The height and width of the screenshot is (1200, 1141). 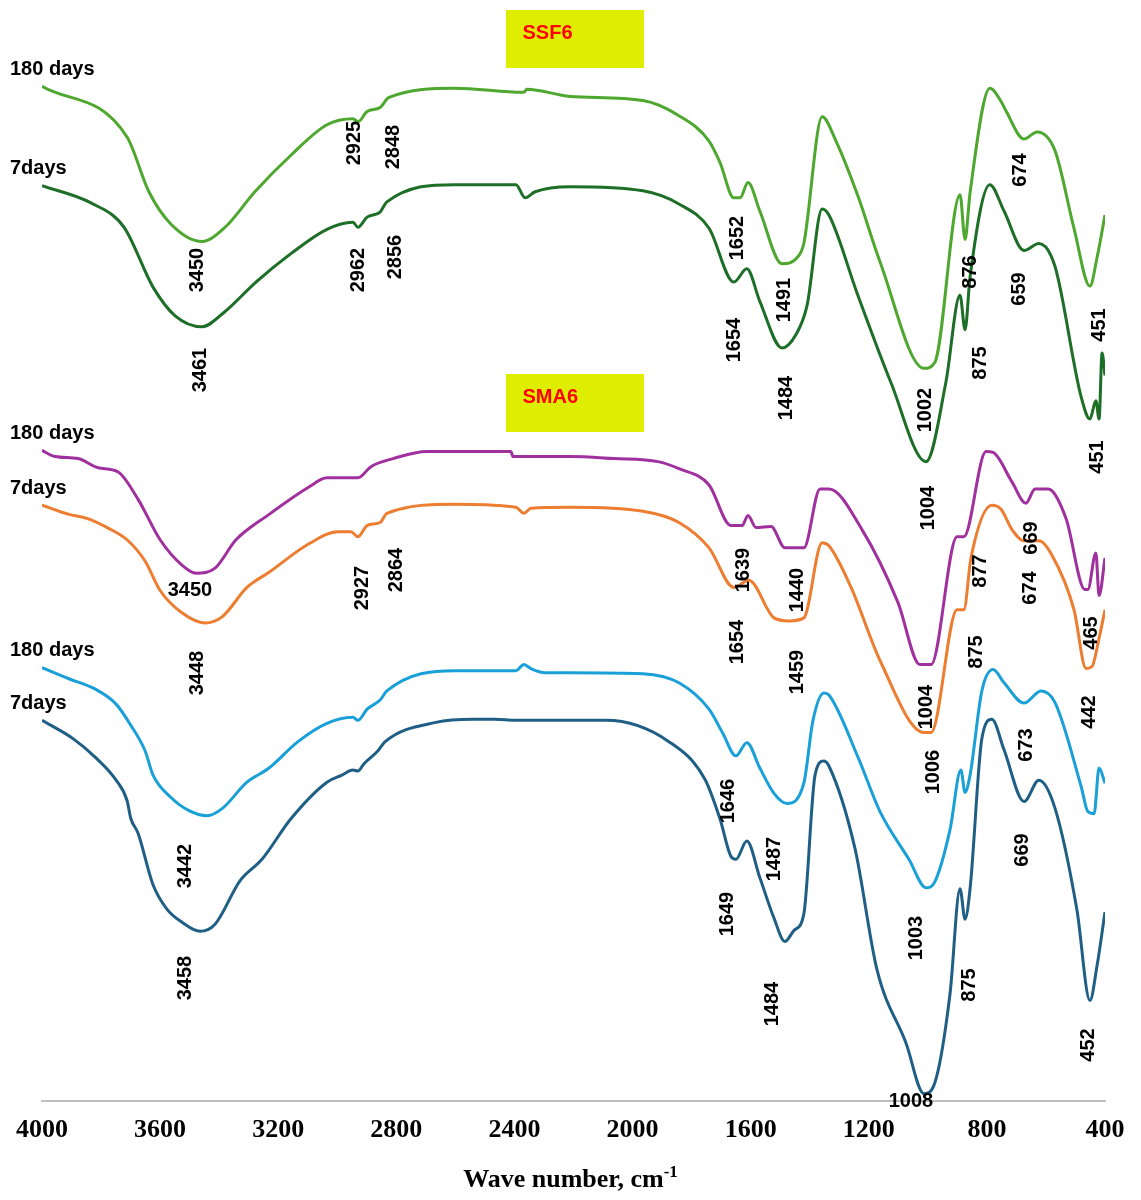 What do you see at coordinates (183, 978) in the screenshot?
I see `annotation: 3458` at bounding box center [183, 978].